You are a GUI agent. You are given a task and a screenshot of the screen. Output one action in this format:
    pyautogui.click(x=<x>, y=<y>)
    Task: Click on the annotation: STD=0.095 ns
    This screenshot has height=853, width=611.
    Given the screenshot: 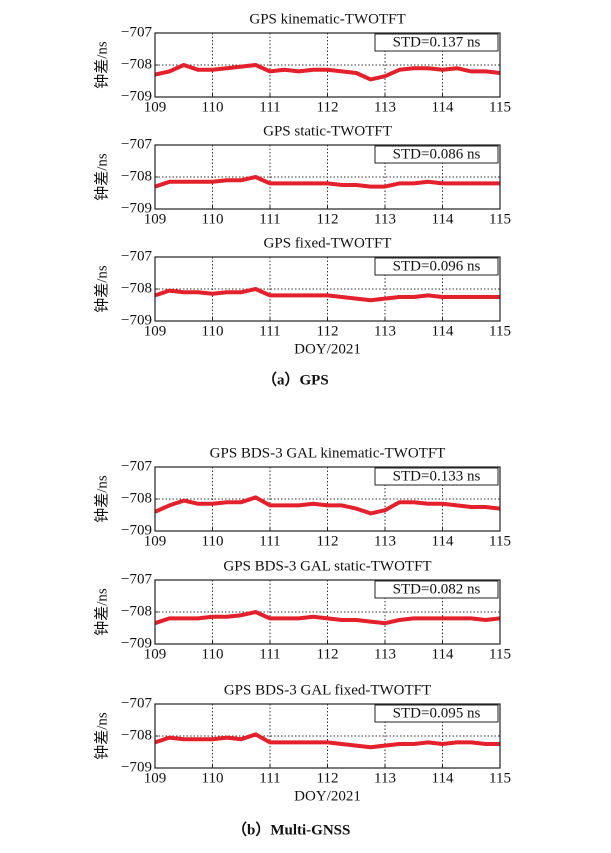 What is the action you would take?
    pyautogui.click(x=437, y=713)
    